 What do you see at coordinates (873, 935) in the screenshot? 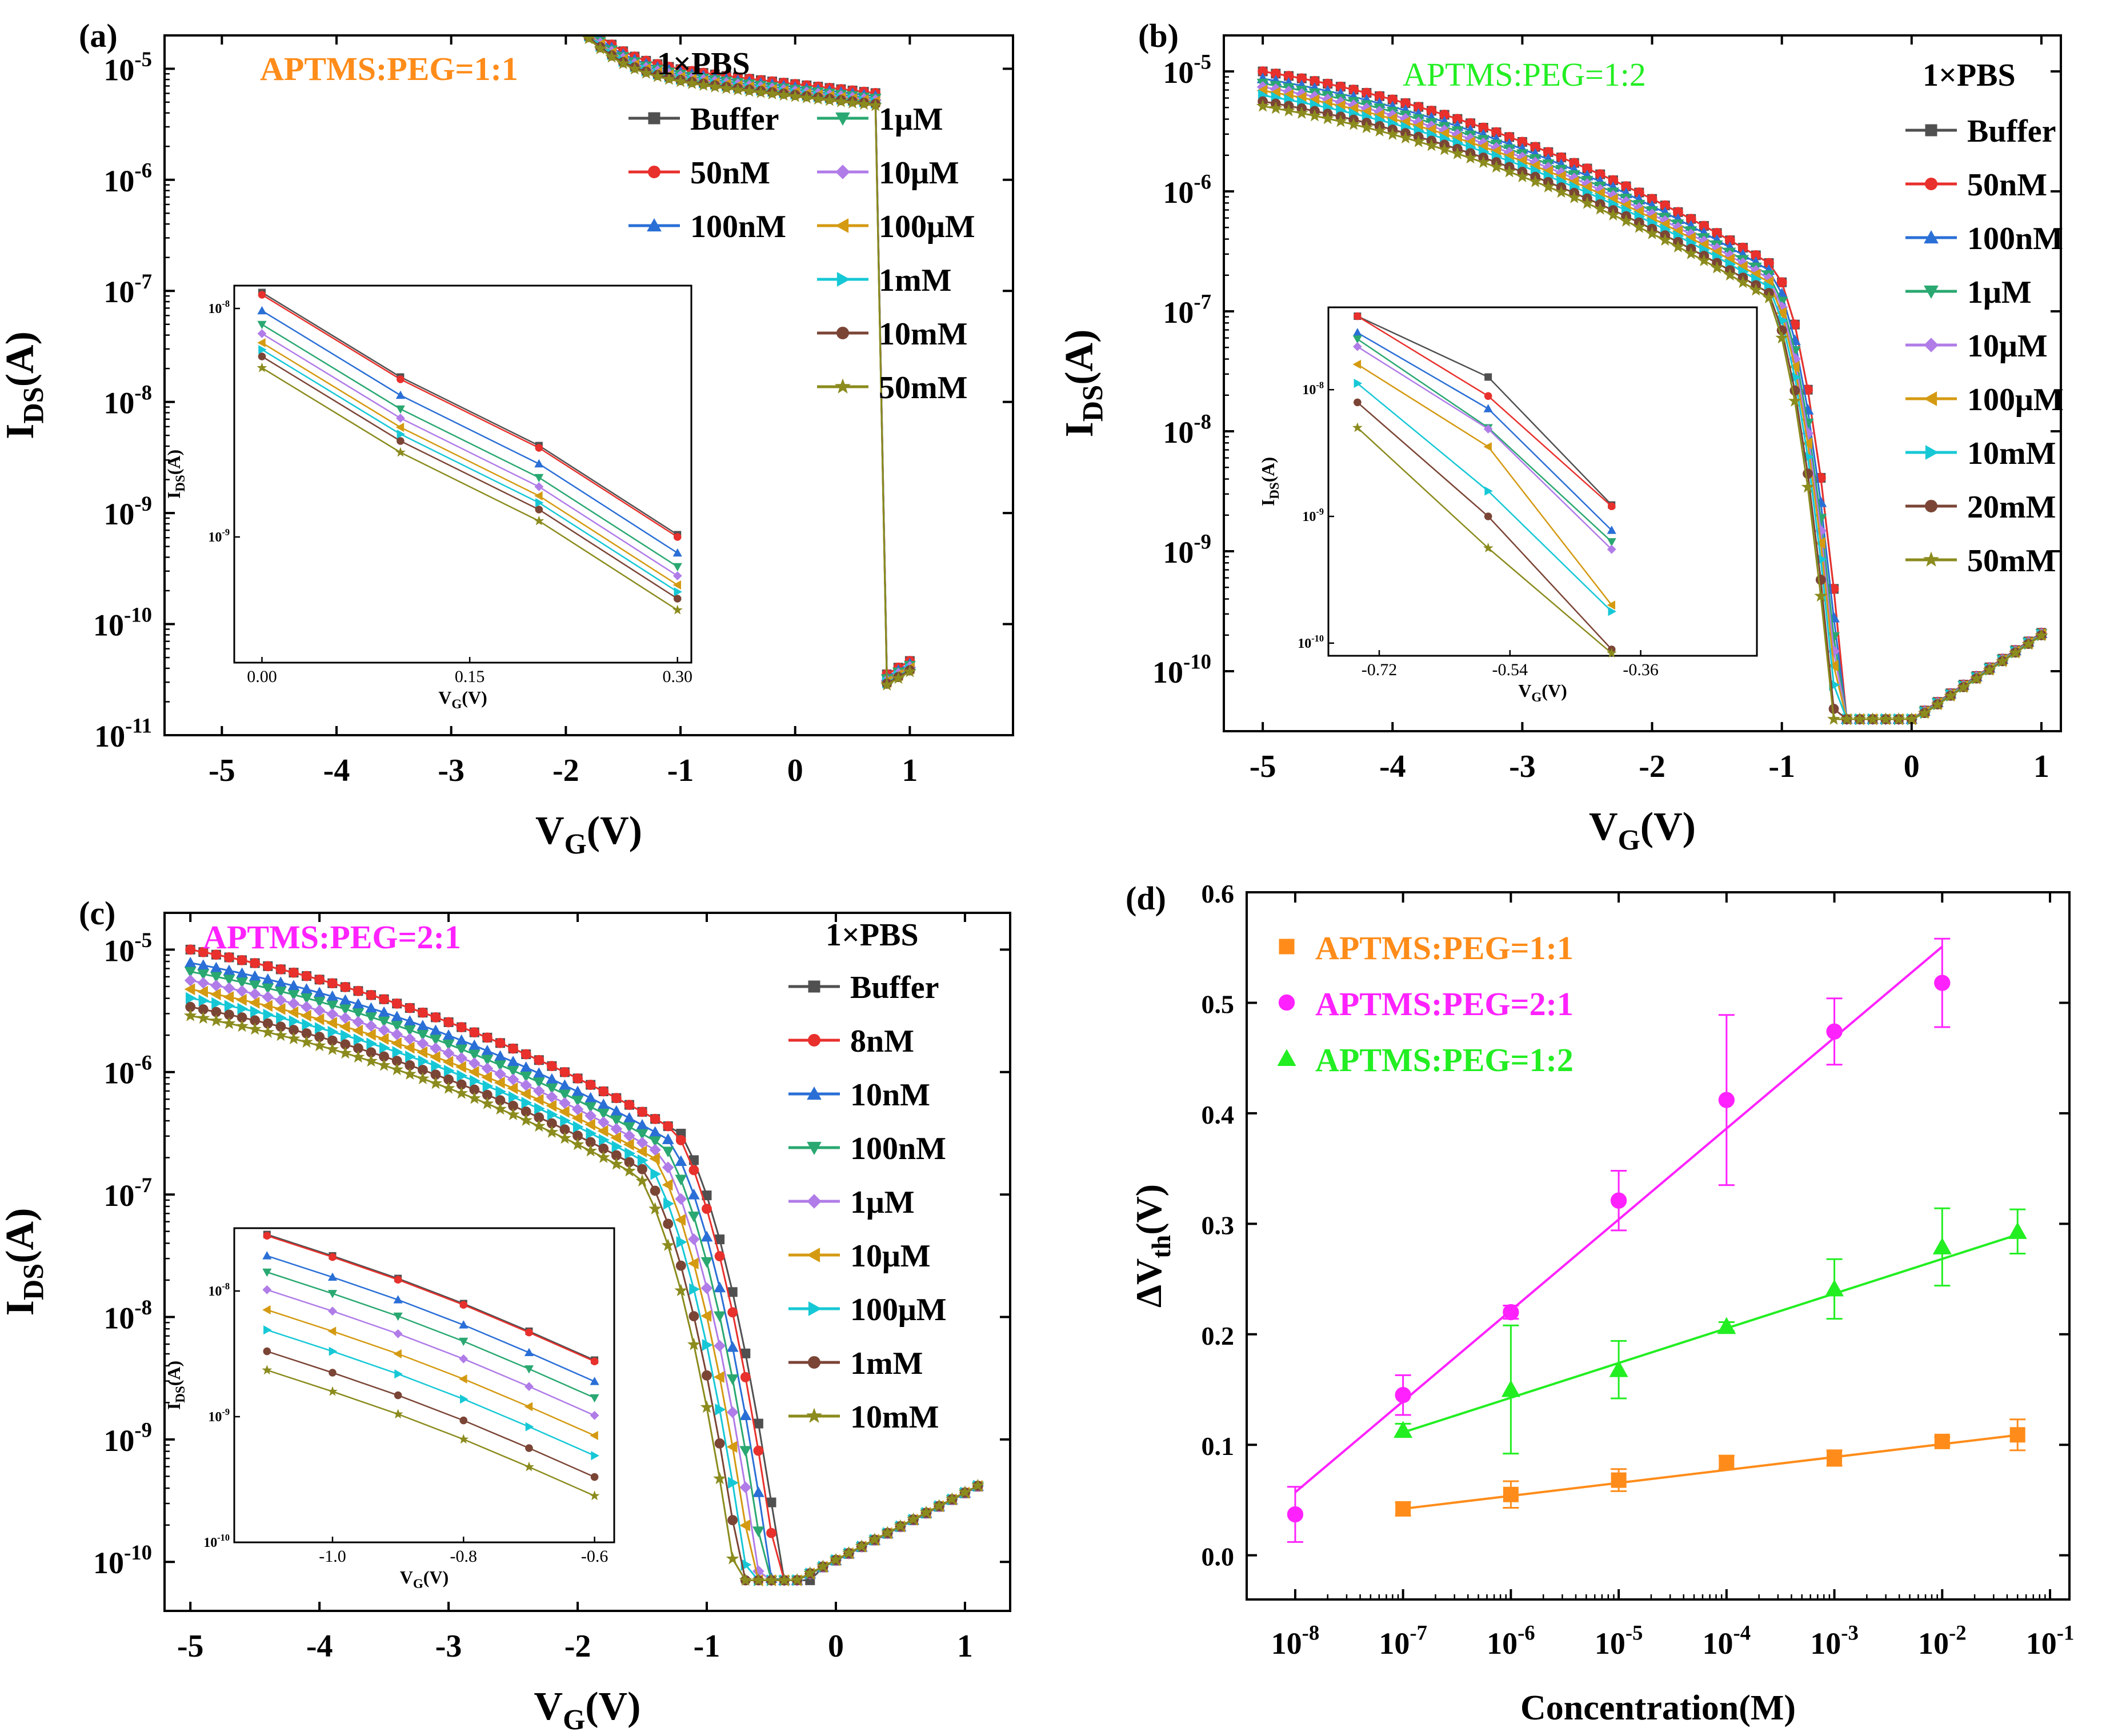
I see `legend-title: 1×PBS` at bounding box center [873, 935].